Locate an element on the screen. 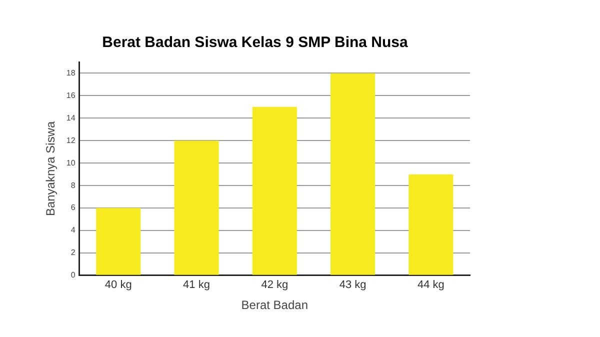 Image resolution: width=600 pixels, height=337 pixels. y-axis-title: Banyaknya Siswa is located at coordinates (51, 168).